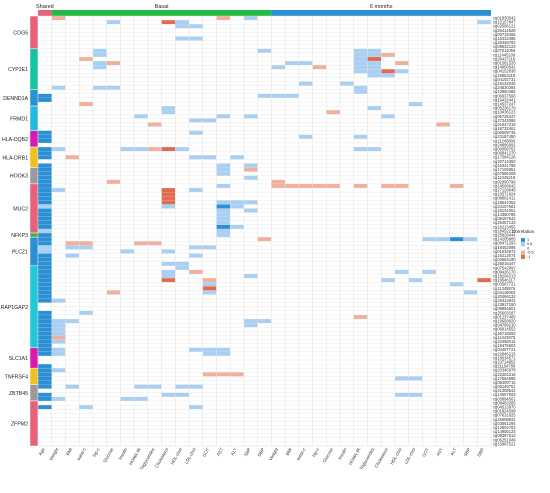 The height and width of the screenshot is (493, 550). What do you see at coordinates (135, 456) in the screenshot?
I see `column-label: HOMA-IR` at bounding box center [135, 456].